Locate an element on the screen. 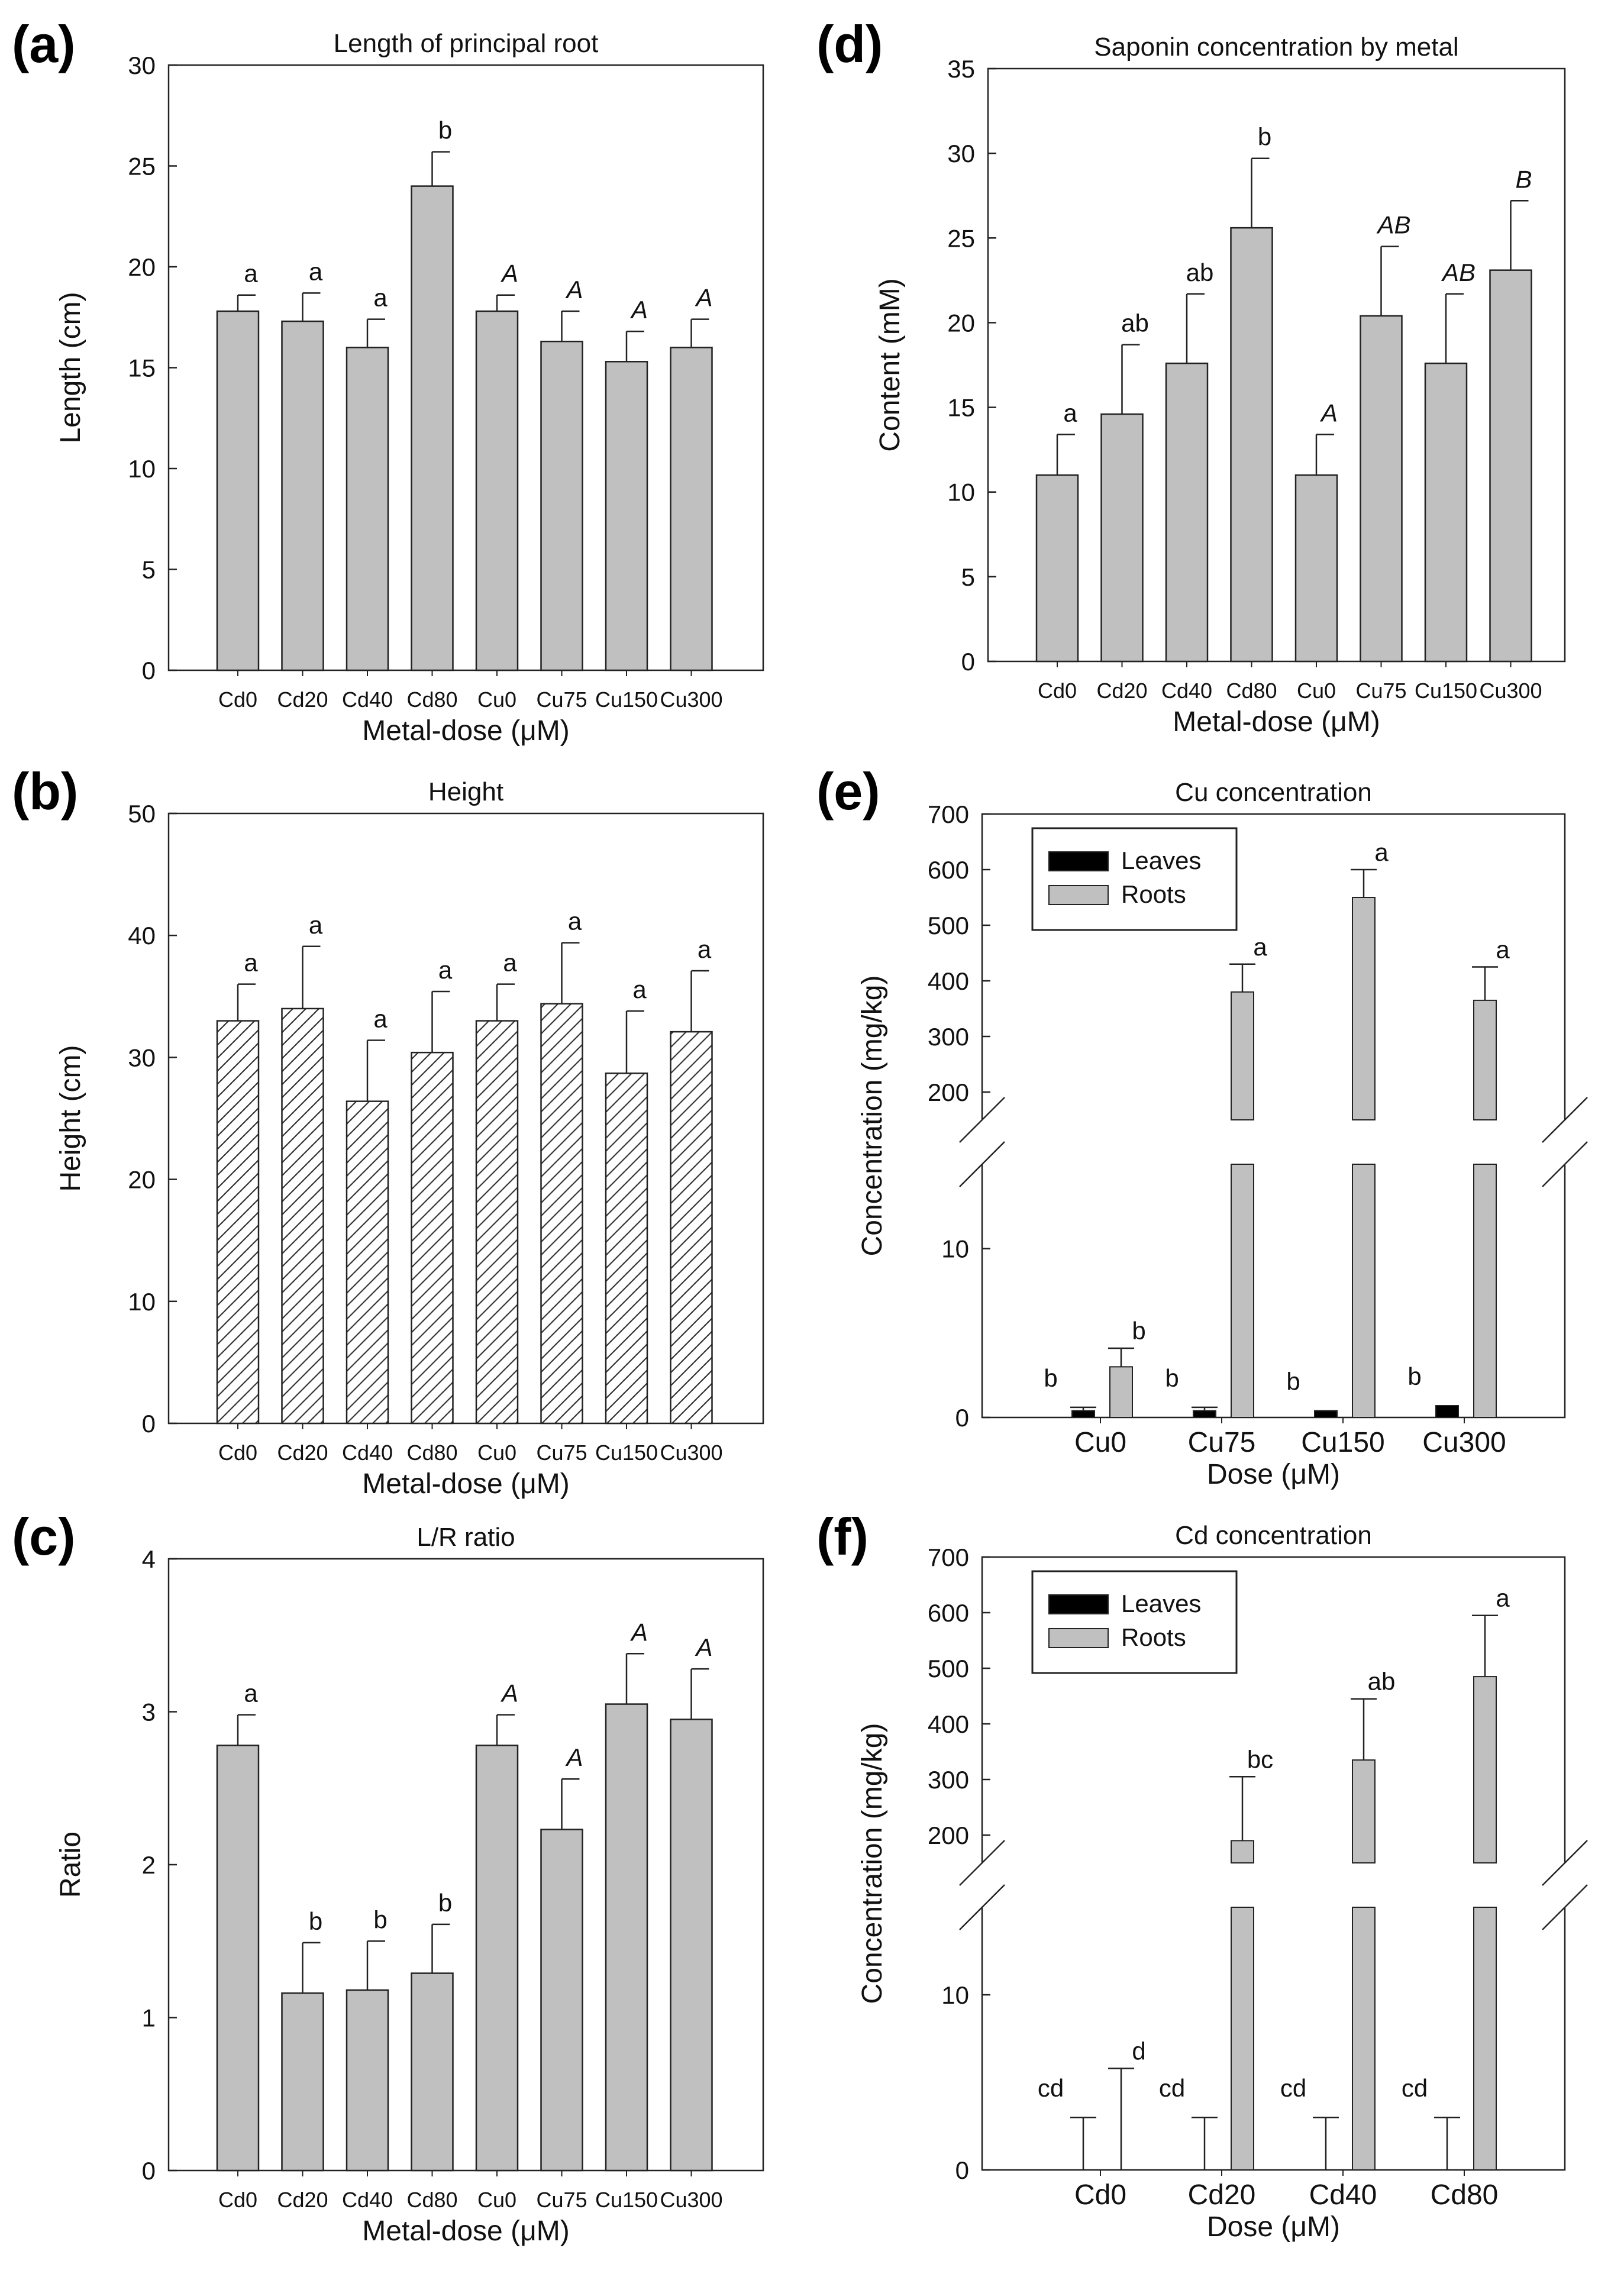 The width and height of the screenshot is (1624, 2277). legend: Leaves Roots is located at coordinates (1134, 879).